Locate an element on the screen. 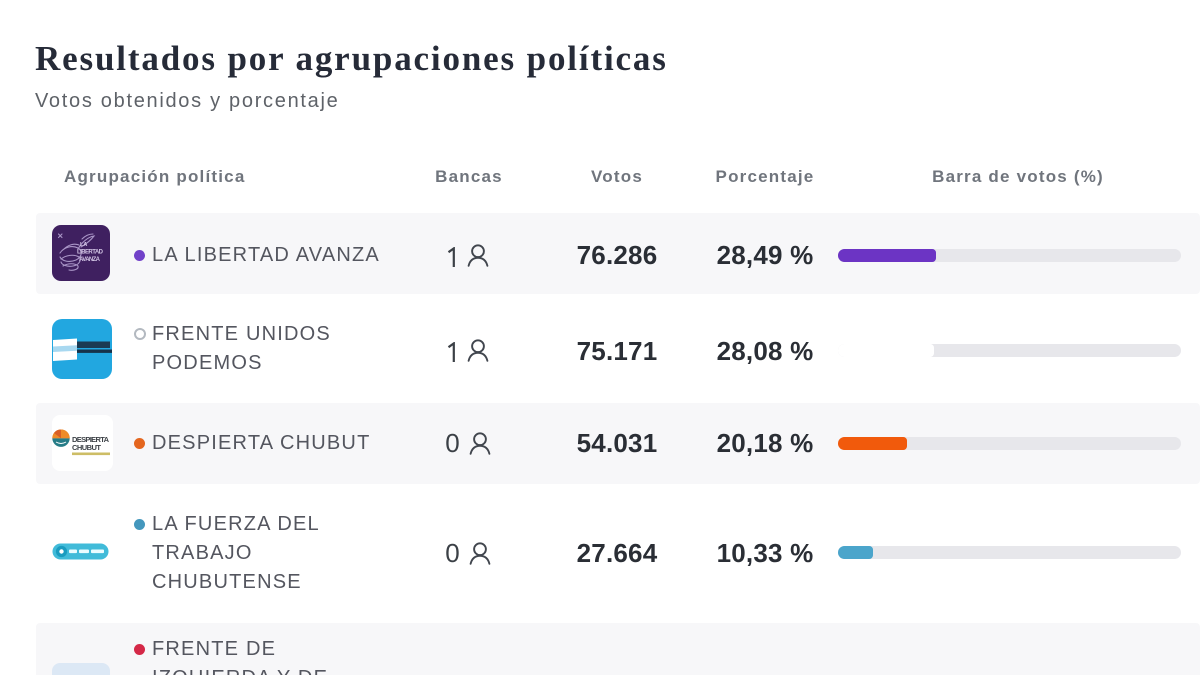 The image size is (1200, 675). svg-text: DESPIERTA is located at coordinates (91, 439).